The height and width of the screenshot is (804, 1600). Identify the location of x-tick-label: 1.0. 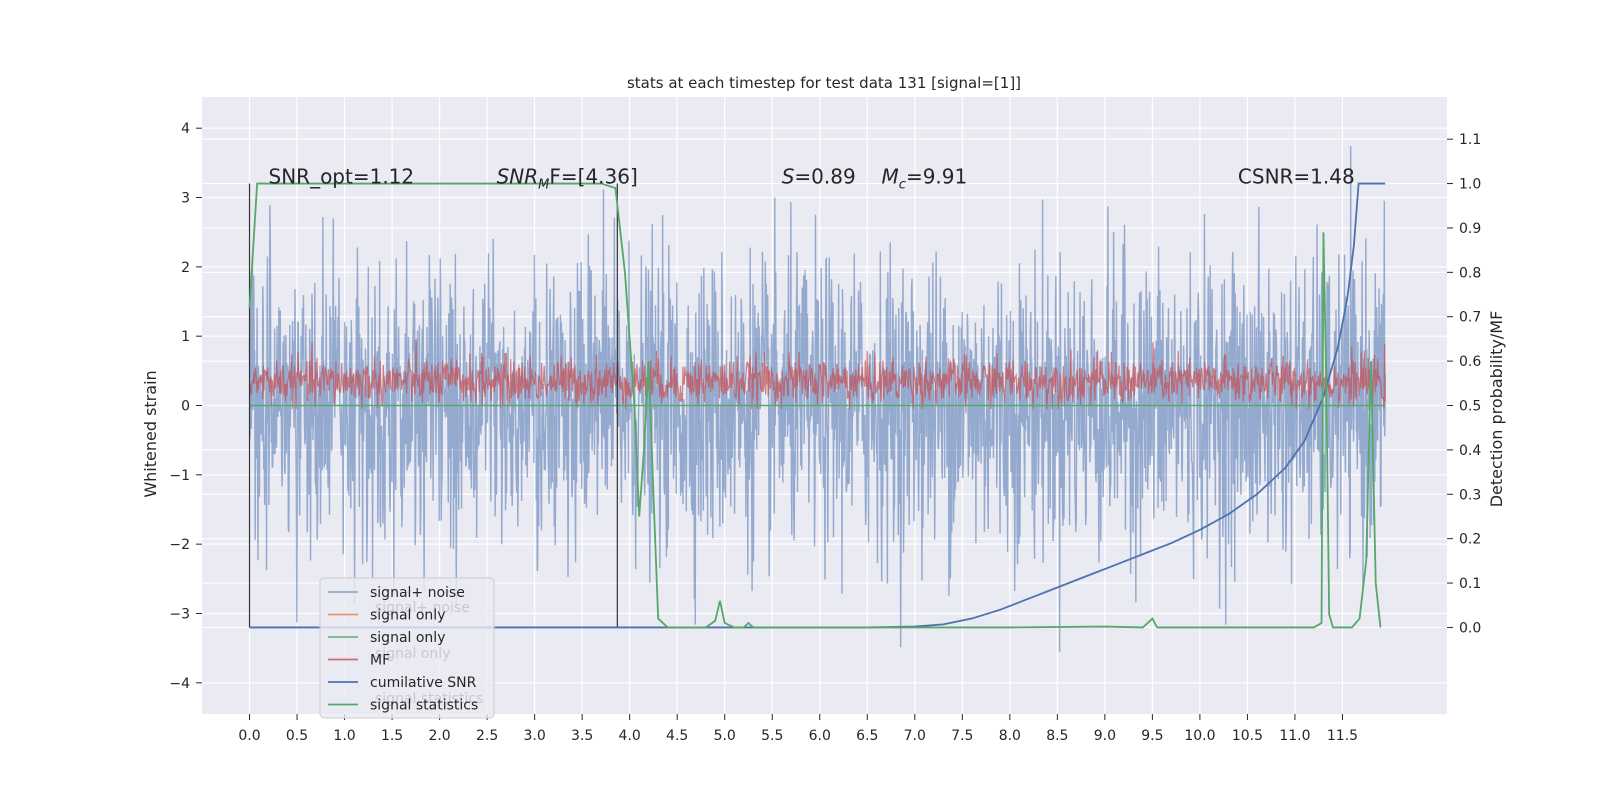
(344, 736).